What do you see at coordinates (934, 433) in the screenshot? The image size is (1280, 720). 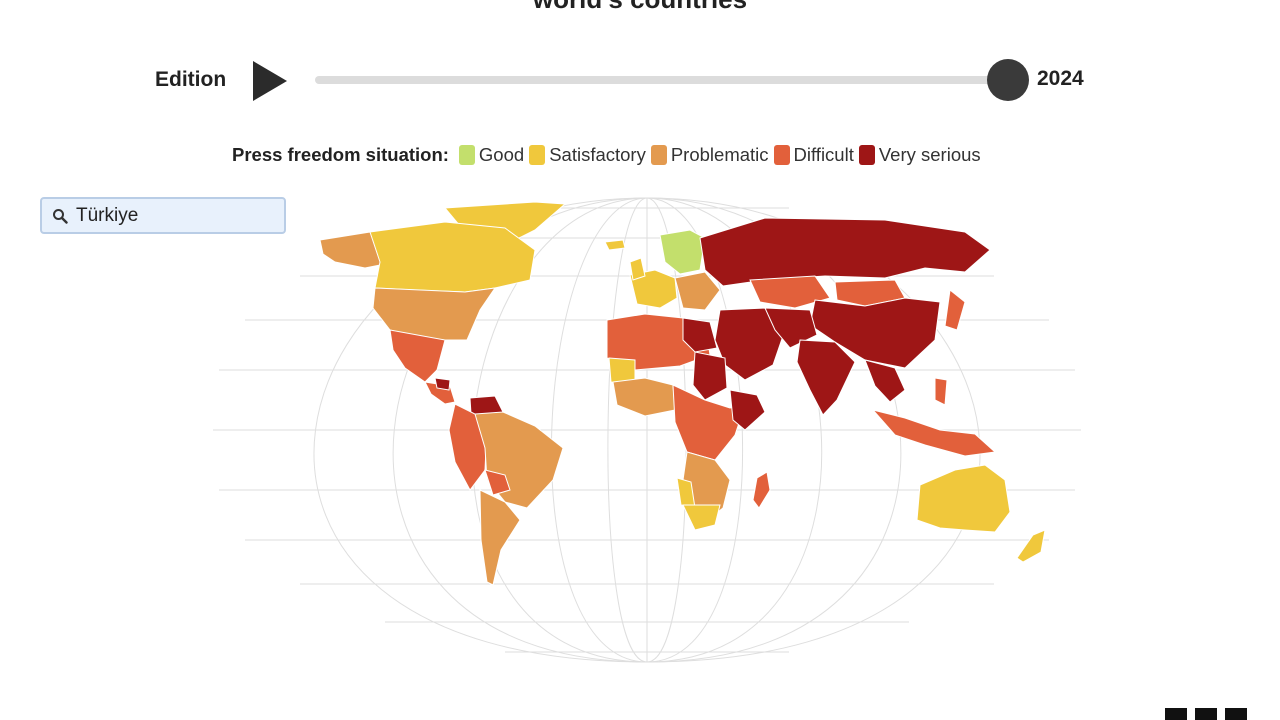 I see `region-indonesia` at bounding box center [934, 433].